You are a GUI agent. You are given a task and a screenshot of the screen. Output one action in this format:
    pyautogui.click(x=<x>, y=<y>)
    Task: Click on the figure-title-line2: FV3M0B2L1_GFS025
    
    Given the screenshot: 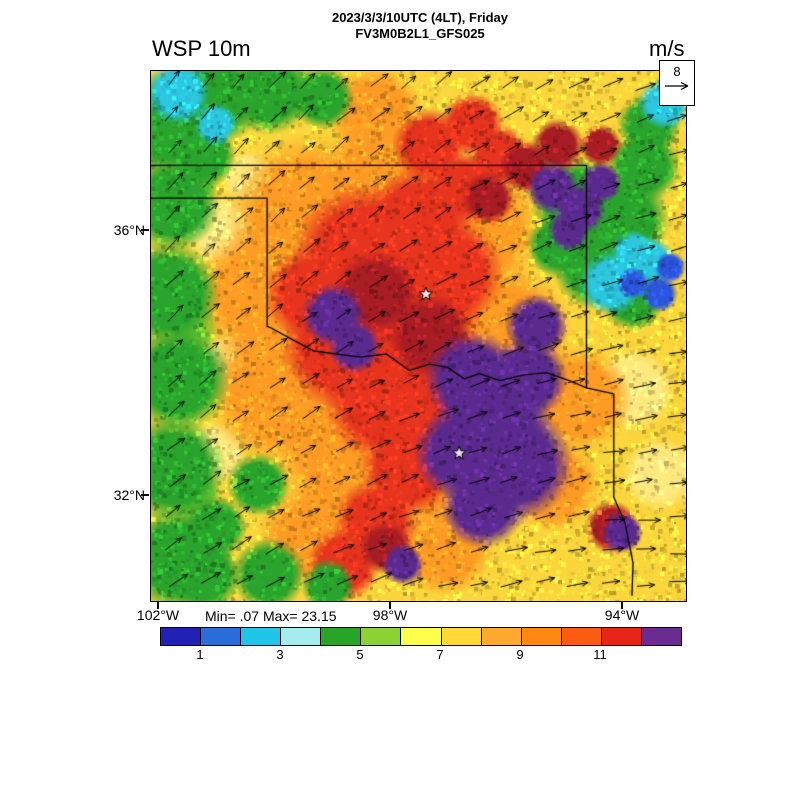 What is the action you would take?
    pyautogui.click(x=420, y=33)
    